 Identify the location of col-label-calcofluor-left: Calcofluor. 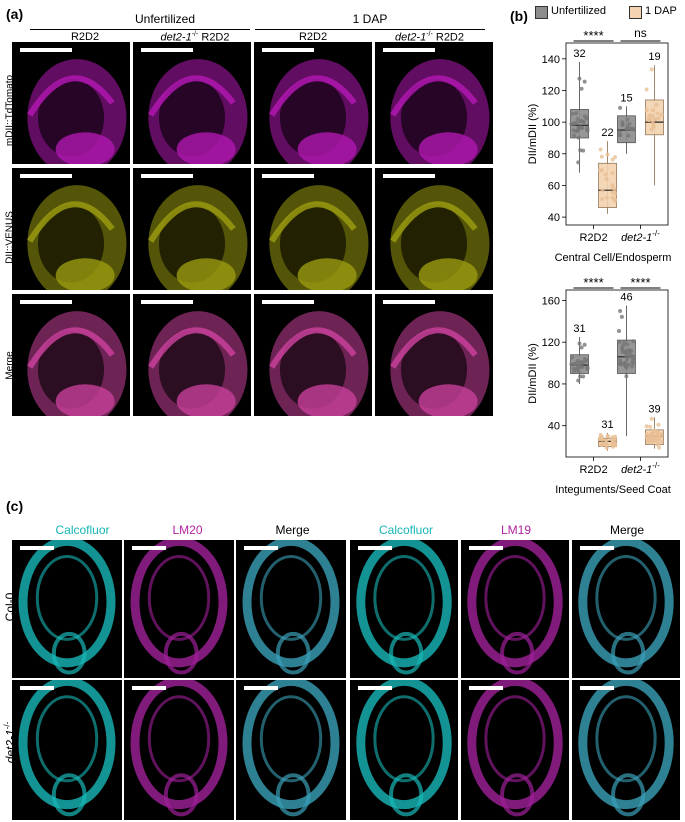
(82, 530).